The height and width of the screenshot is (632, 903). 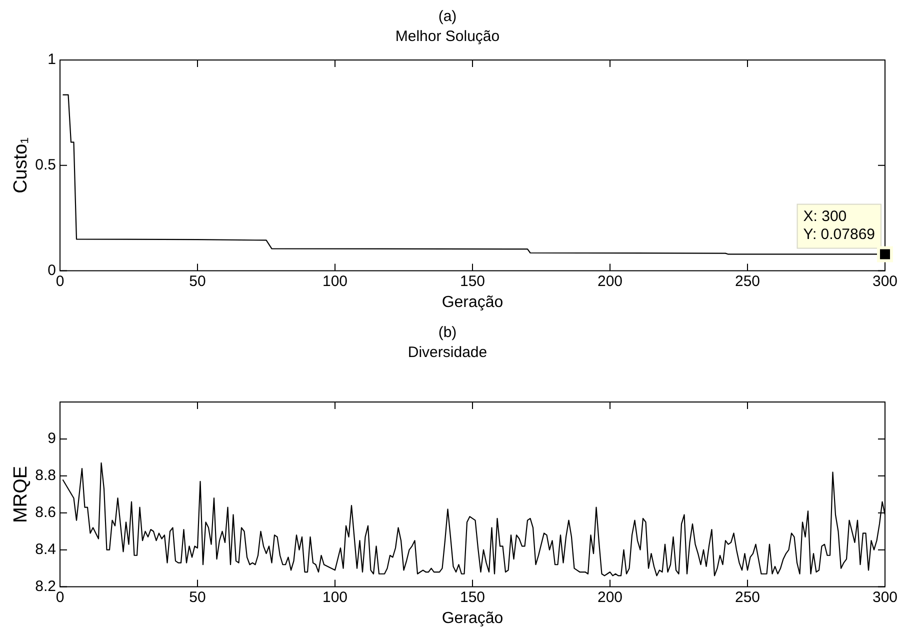 I want to click on chart-subtitle: Melhor Solução, so click(x=447, y=37).